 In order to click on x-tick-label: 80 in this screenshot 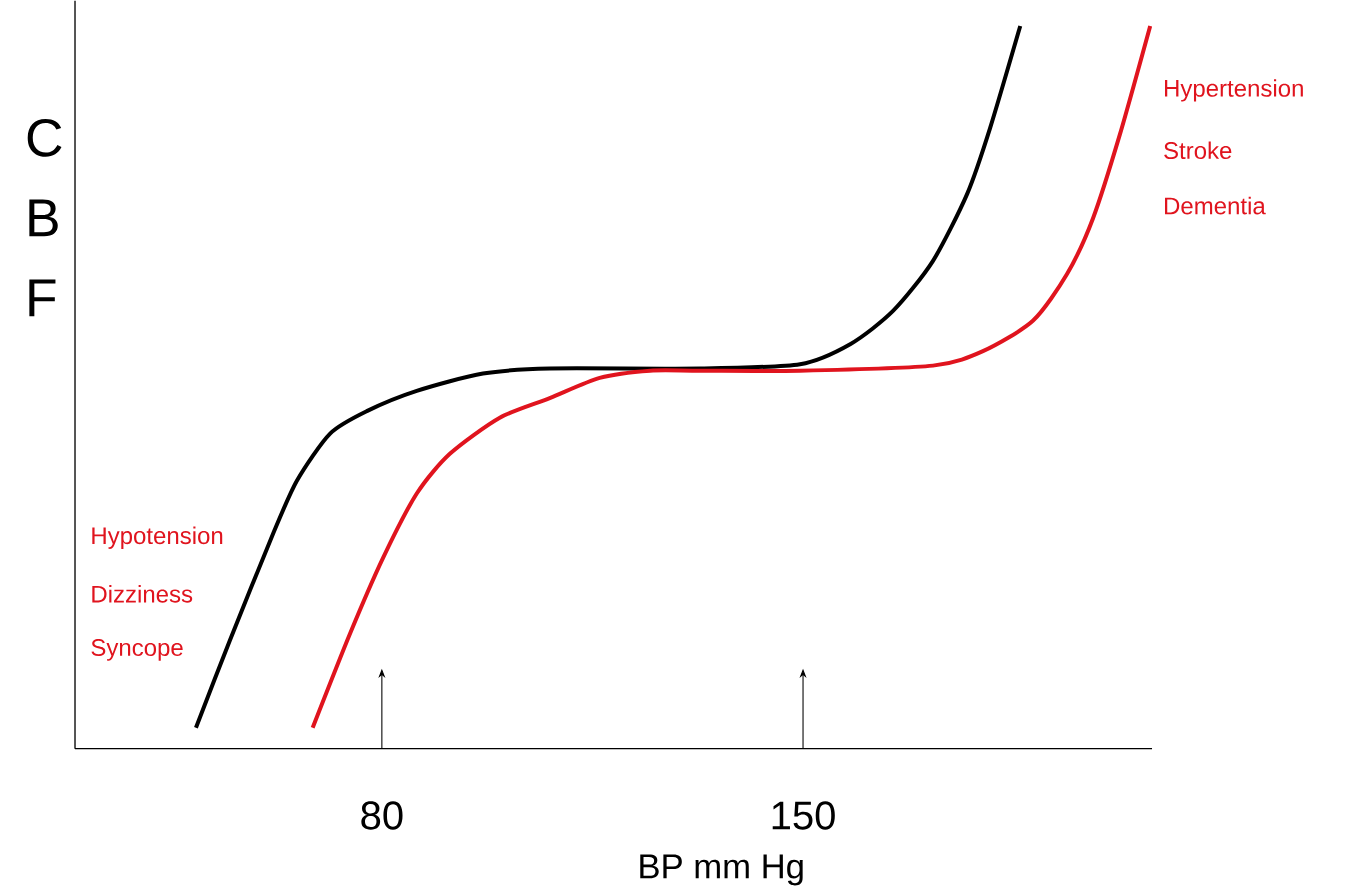, I will do `click(382, 815)`.